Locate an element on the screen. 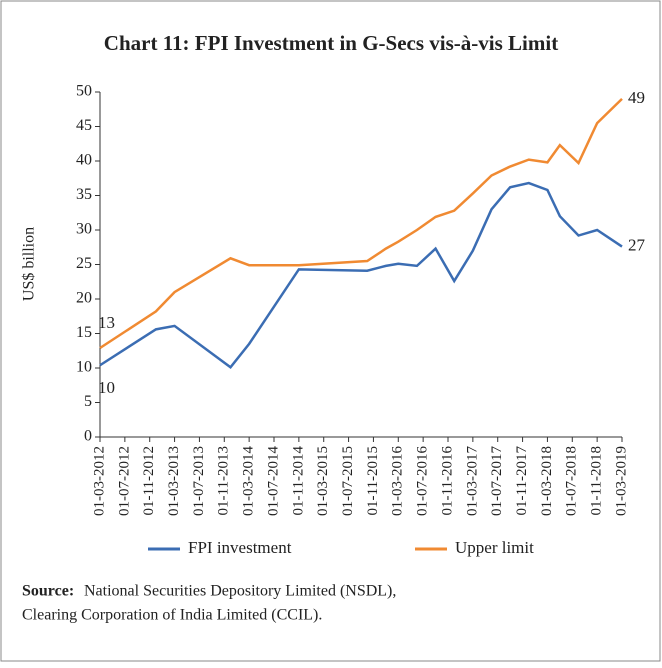 The image size is (662, 668). y-axis-label: US$ billion is located at coordinates (29, 264).